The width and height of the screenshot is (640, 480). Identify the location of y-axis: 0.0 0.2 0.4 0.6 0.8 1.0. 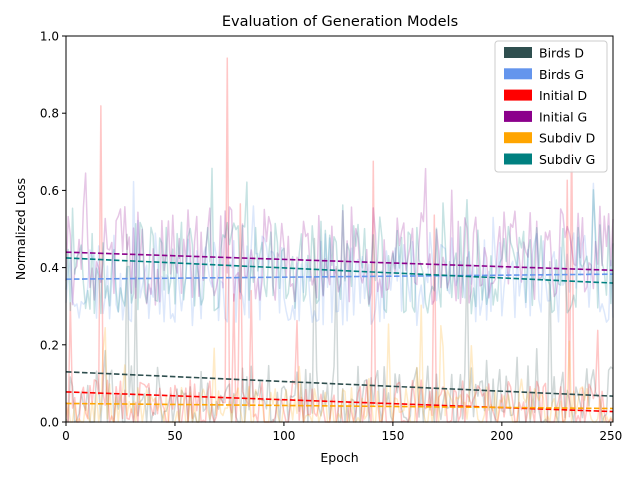
(53, 230).